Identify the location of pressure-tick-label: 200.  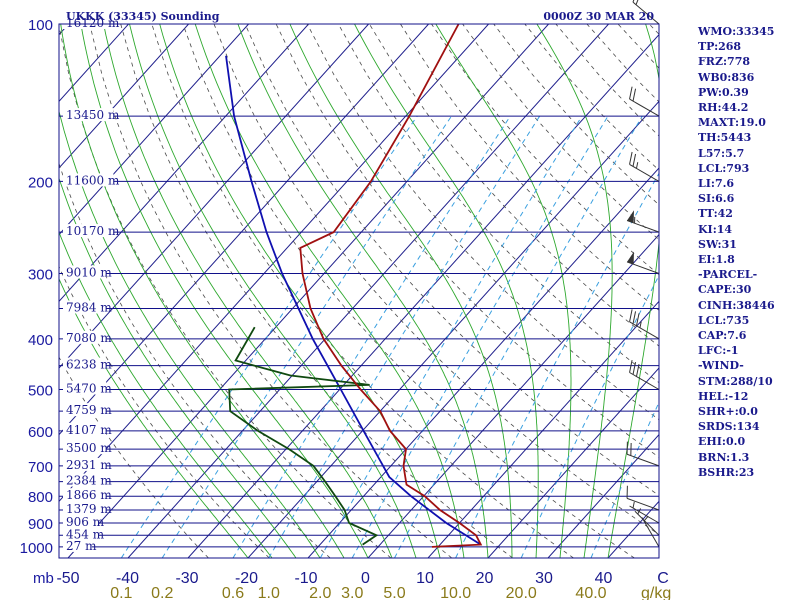
(40, 182).